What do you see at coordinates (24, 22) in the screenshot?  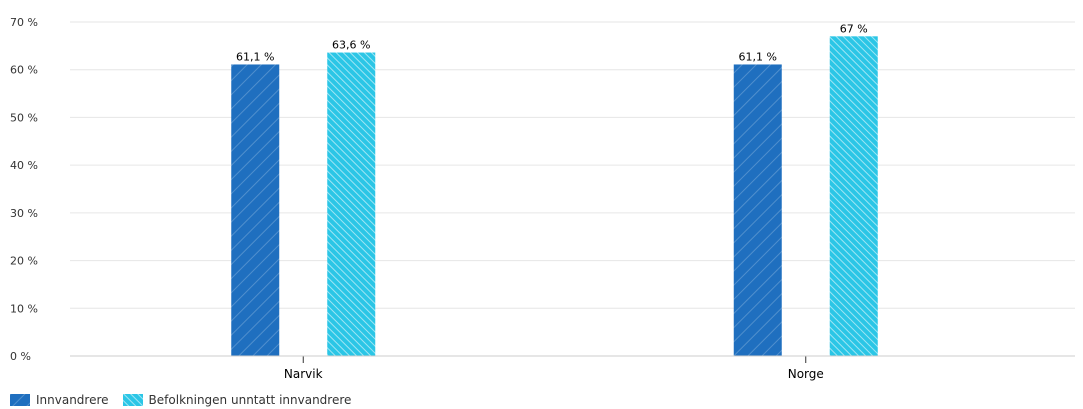 I see `y-tick-label: 70 %` at bounding box center [24, 22].